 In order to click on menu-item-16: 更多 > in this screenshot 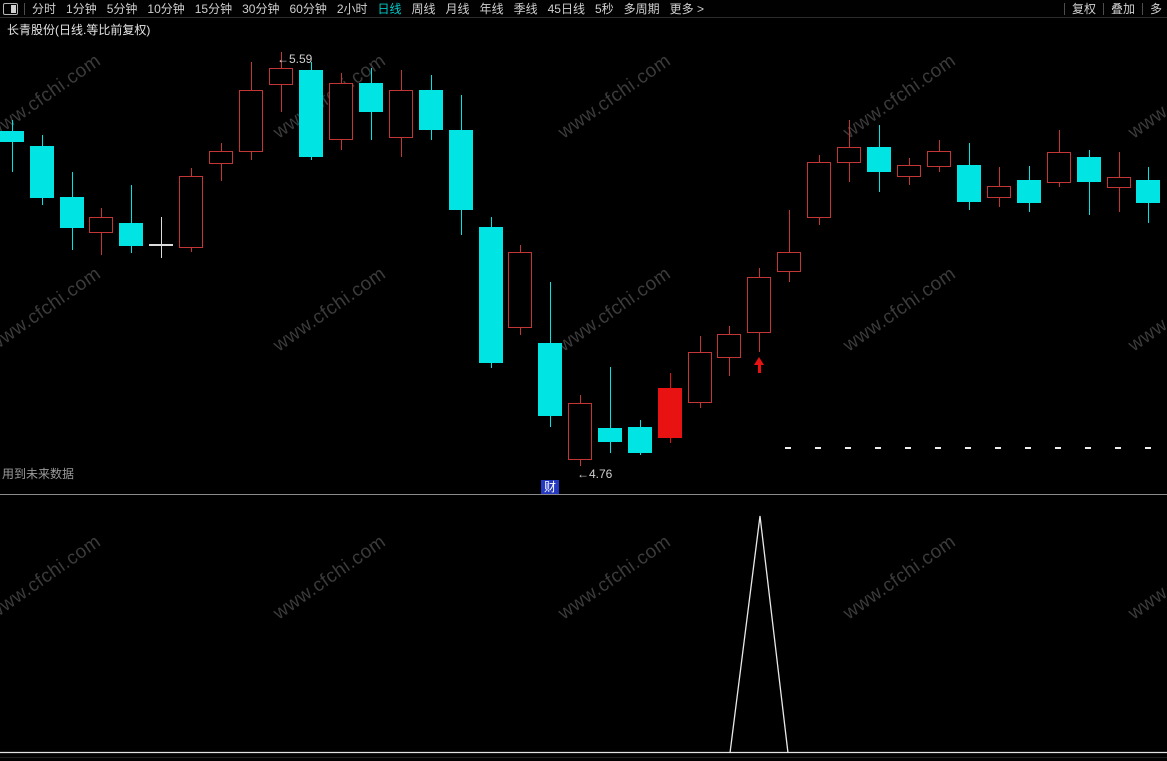, I will do `click(686, 9)`.